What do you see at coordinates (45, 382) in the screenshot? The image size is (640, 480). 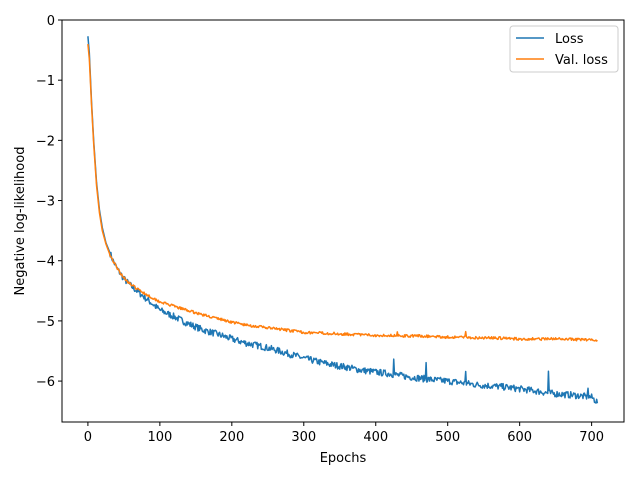 I see `y-tick-label: −6` at bounding box center [45, 382].